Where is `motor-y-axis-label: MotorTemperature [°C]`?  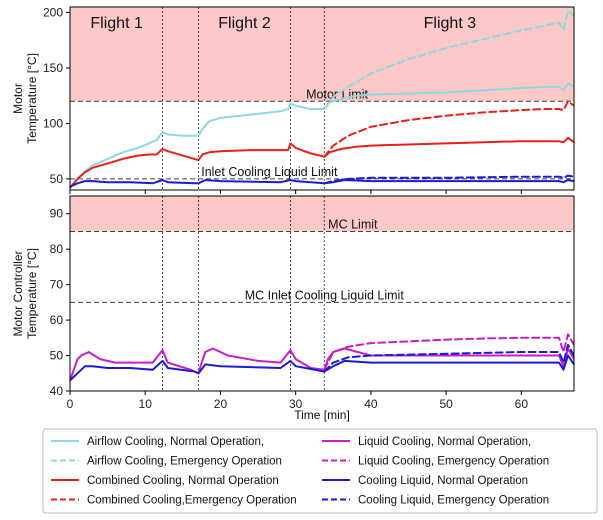 motor-y-axis-label: MotorTemperature [°C] is located at coordinates (25, 98).